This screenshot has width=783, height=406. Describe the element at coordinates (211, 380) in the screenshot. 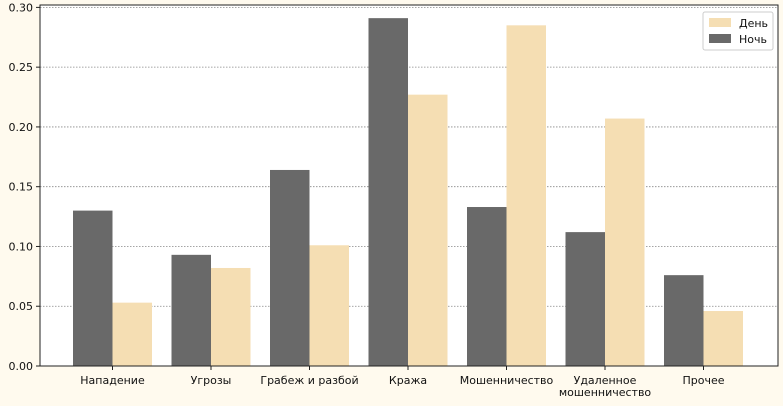

I see `x-tick-label: Угрозы` at that location.